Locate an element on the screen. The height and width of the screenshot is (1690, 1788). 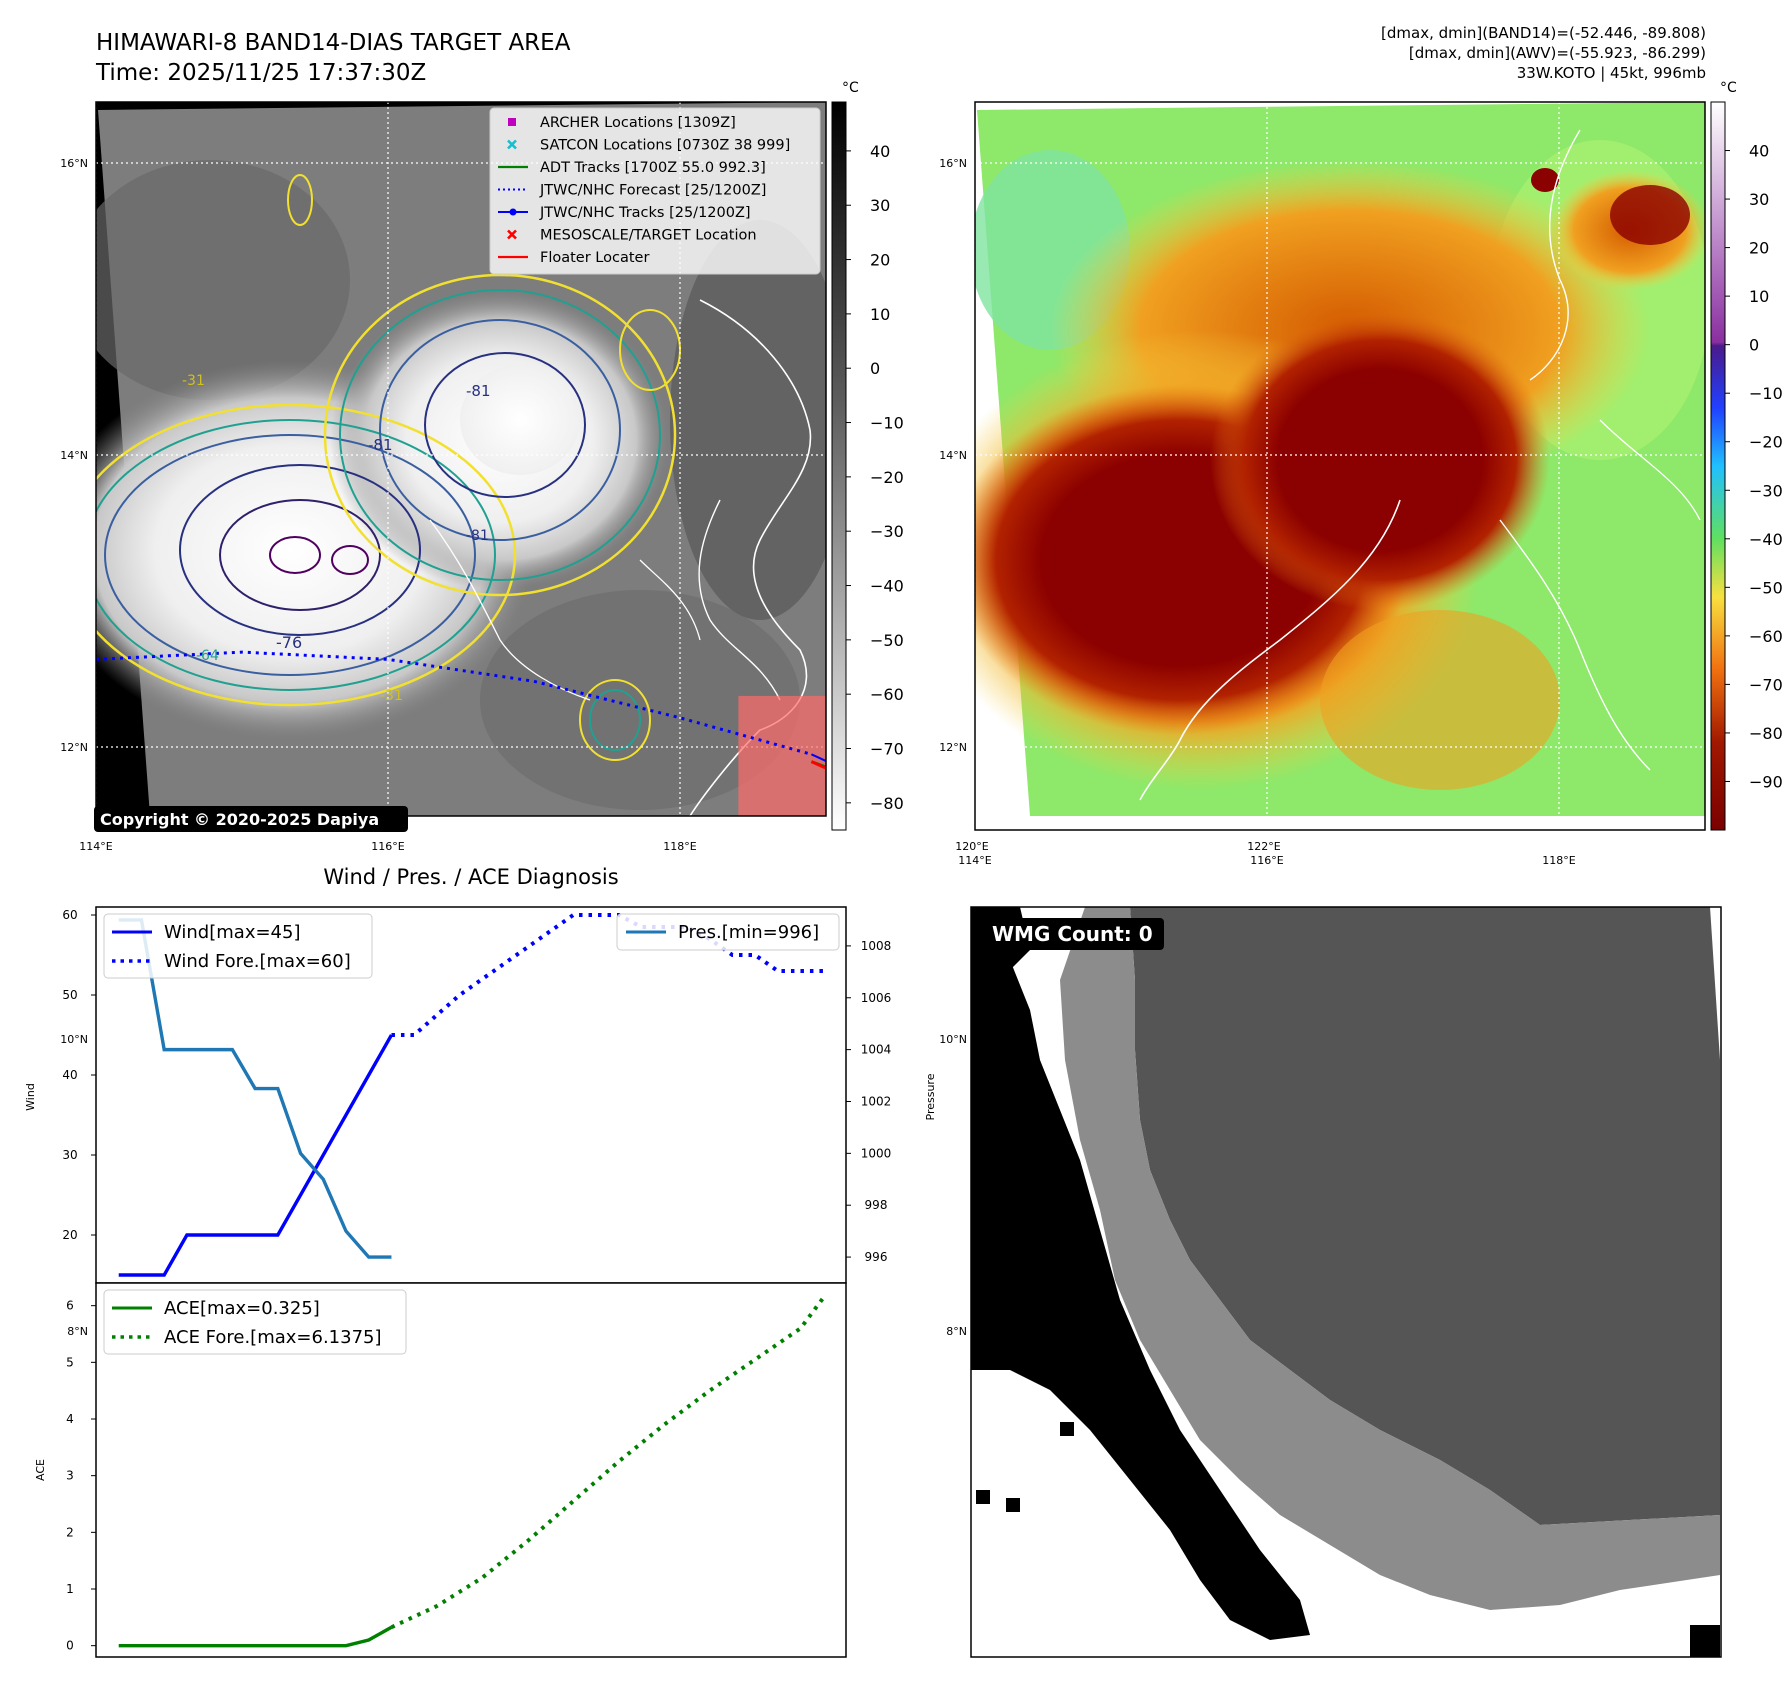
pressure-legend: Pres.[min=996] is located at coordinates (728, 932).